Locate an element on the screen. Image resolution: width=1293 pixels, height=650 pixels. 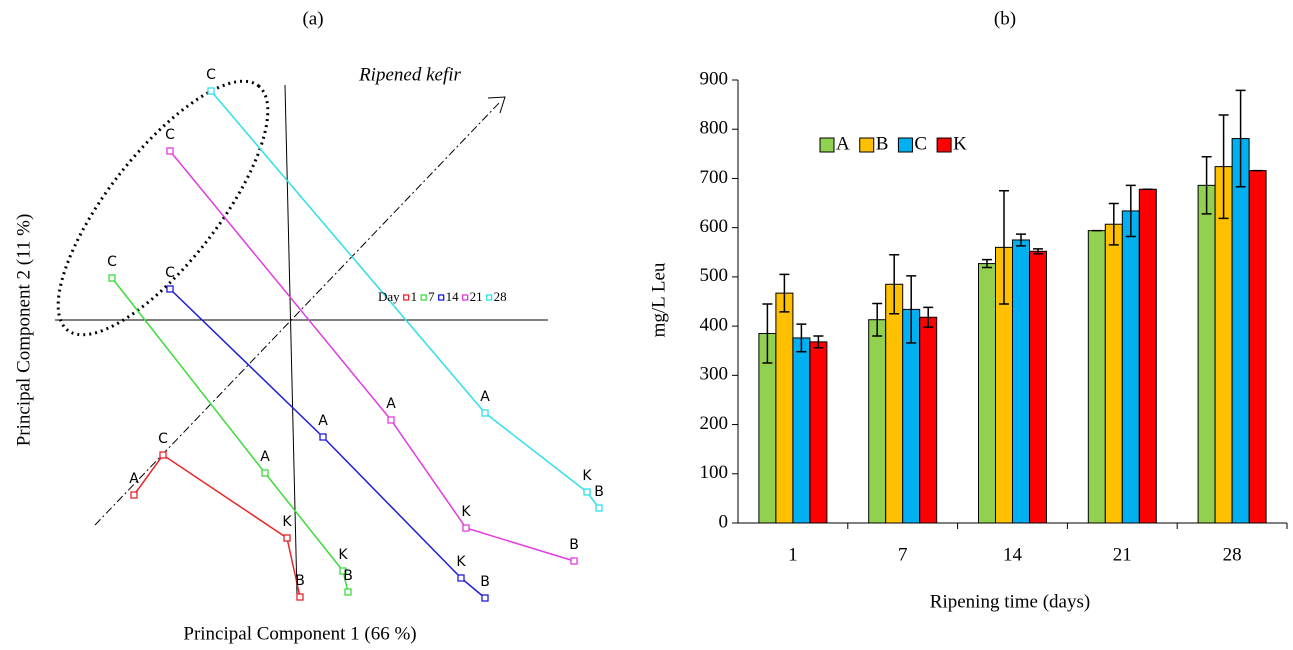
y-tick-label: 600 is located at coordinates (714, 226).